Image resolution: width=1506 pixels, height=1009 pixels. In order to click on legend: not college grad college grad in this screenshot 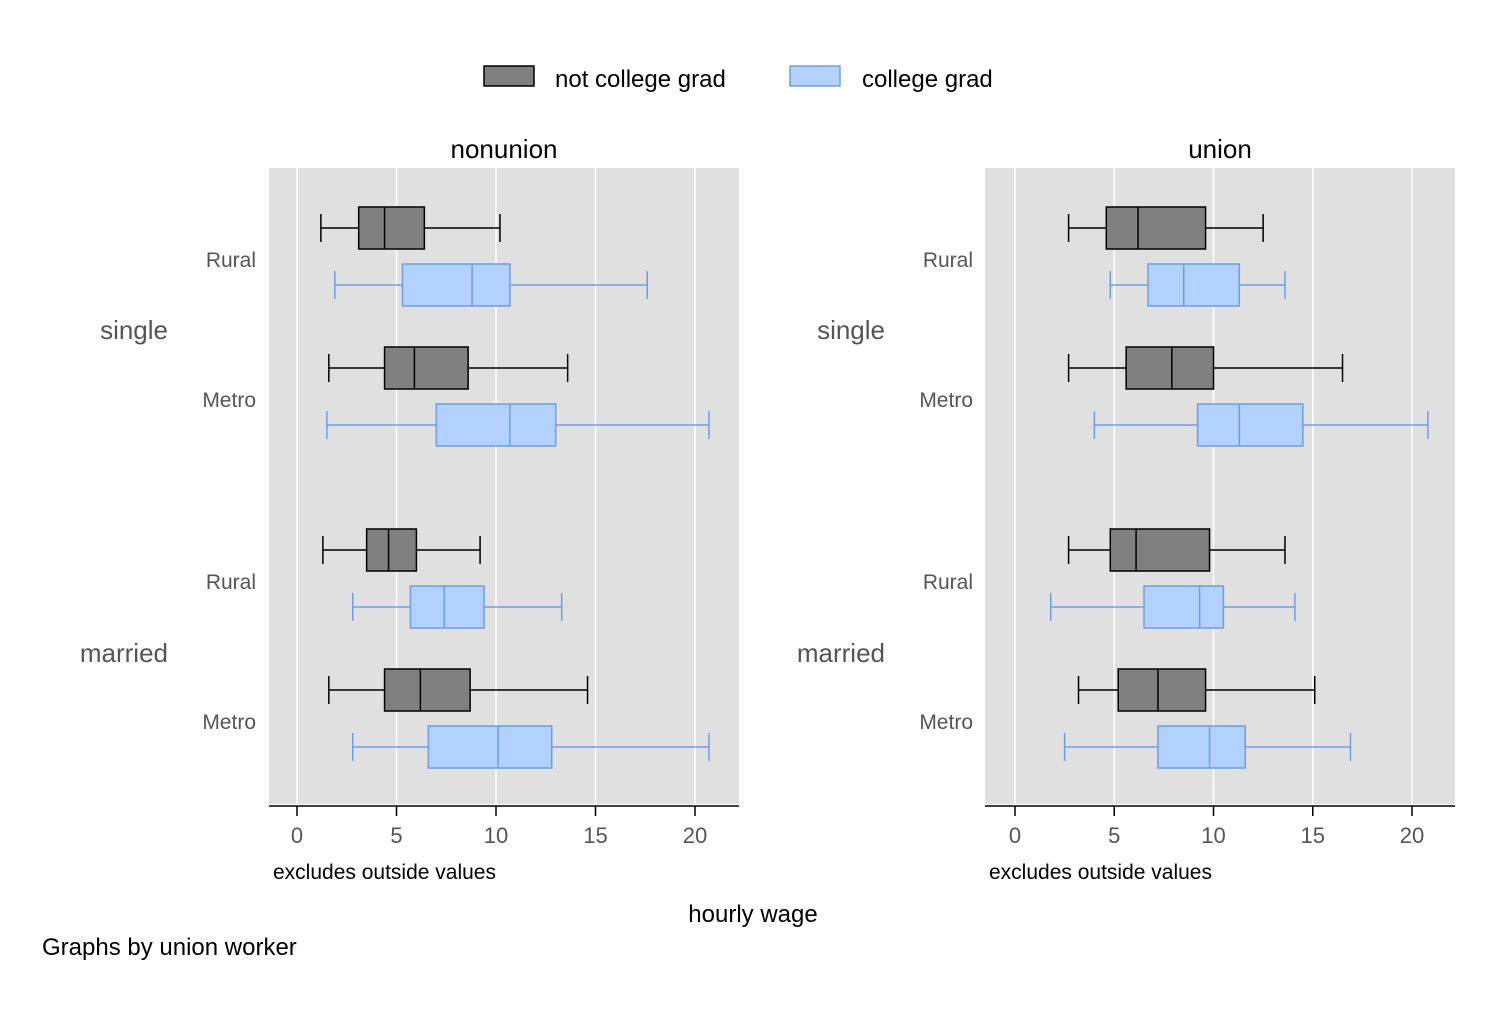, I will do `click(738, 79)`.